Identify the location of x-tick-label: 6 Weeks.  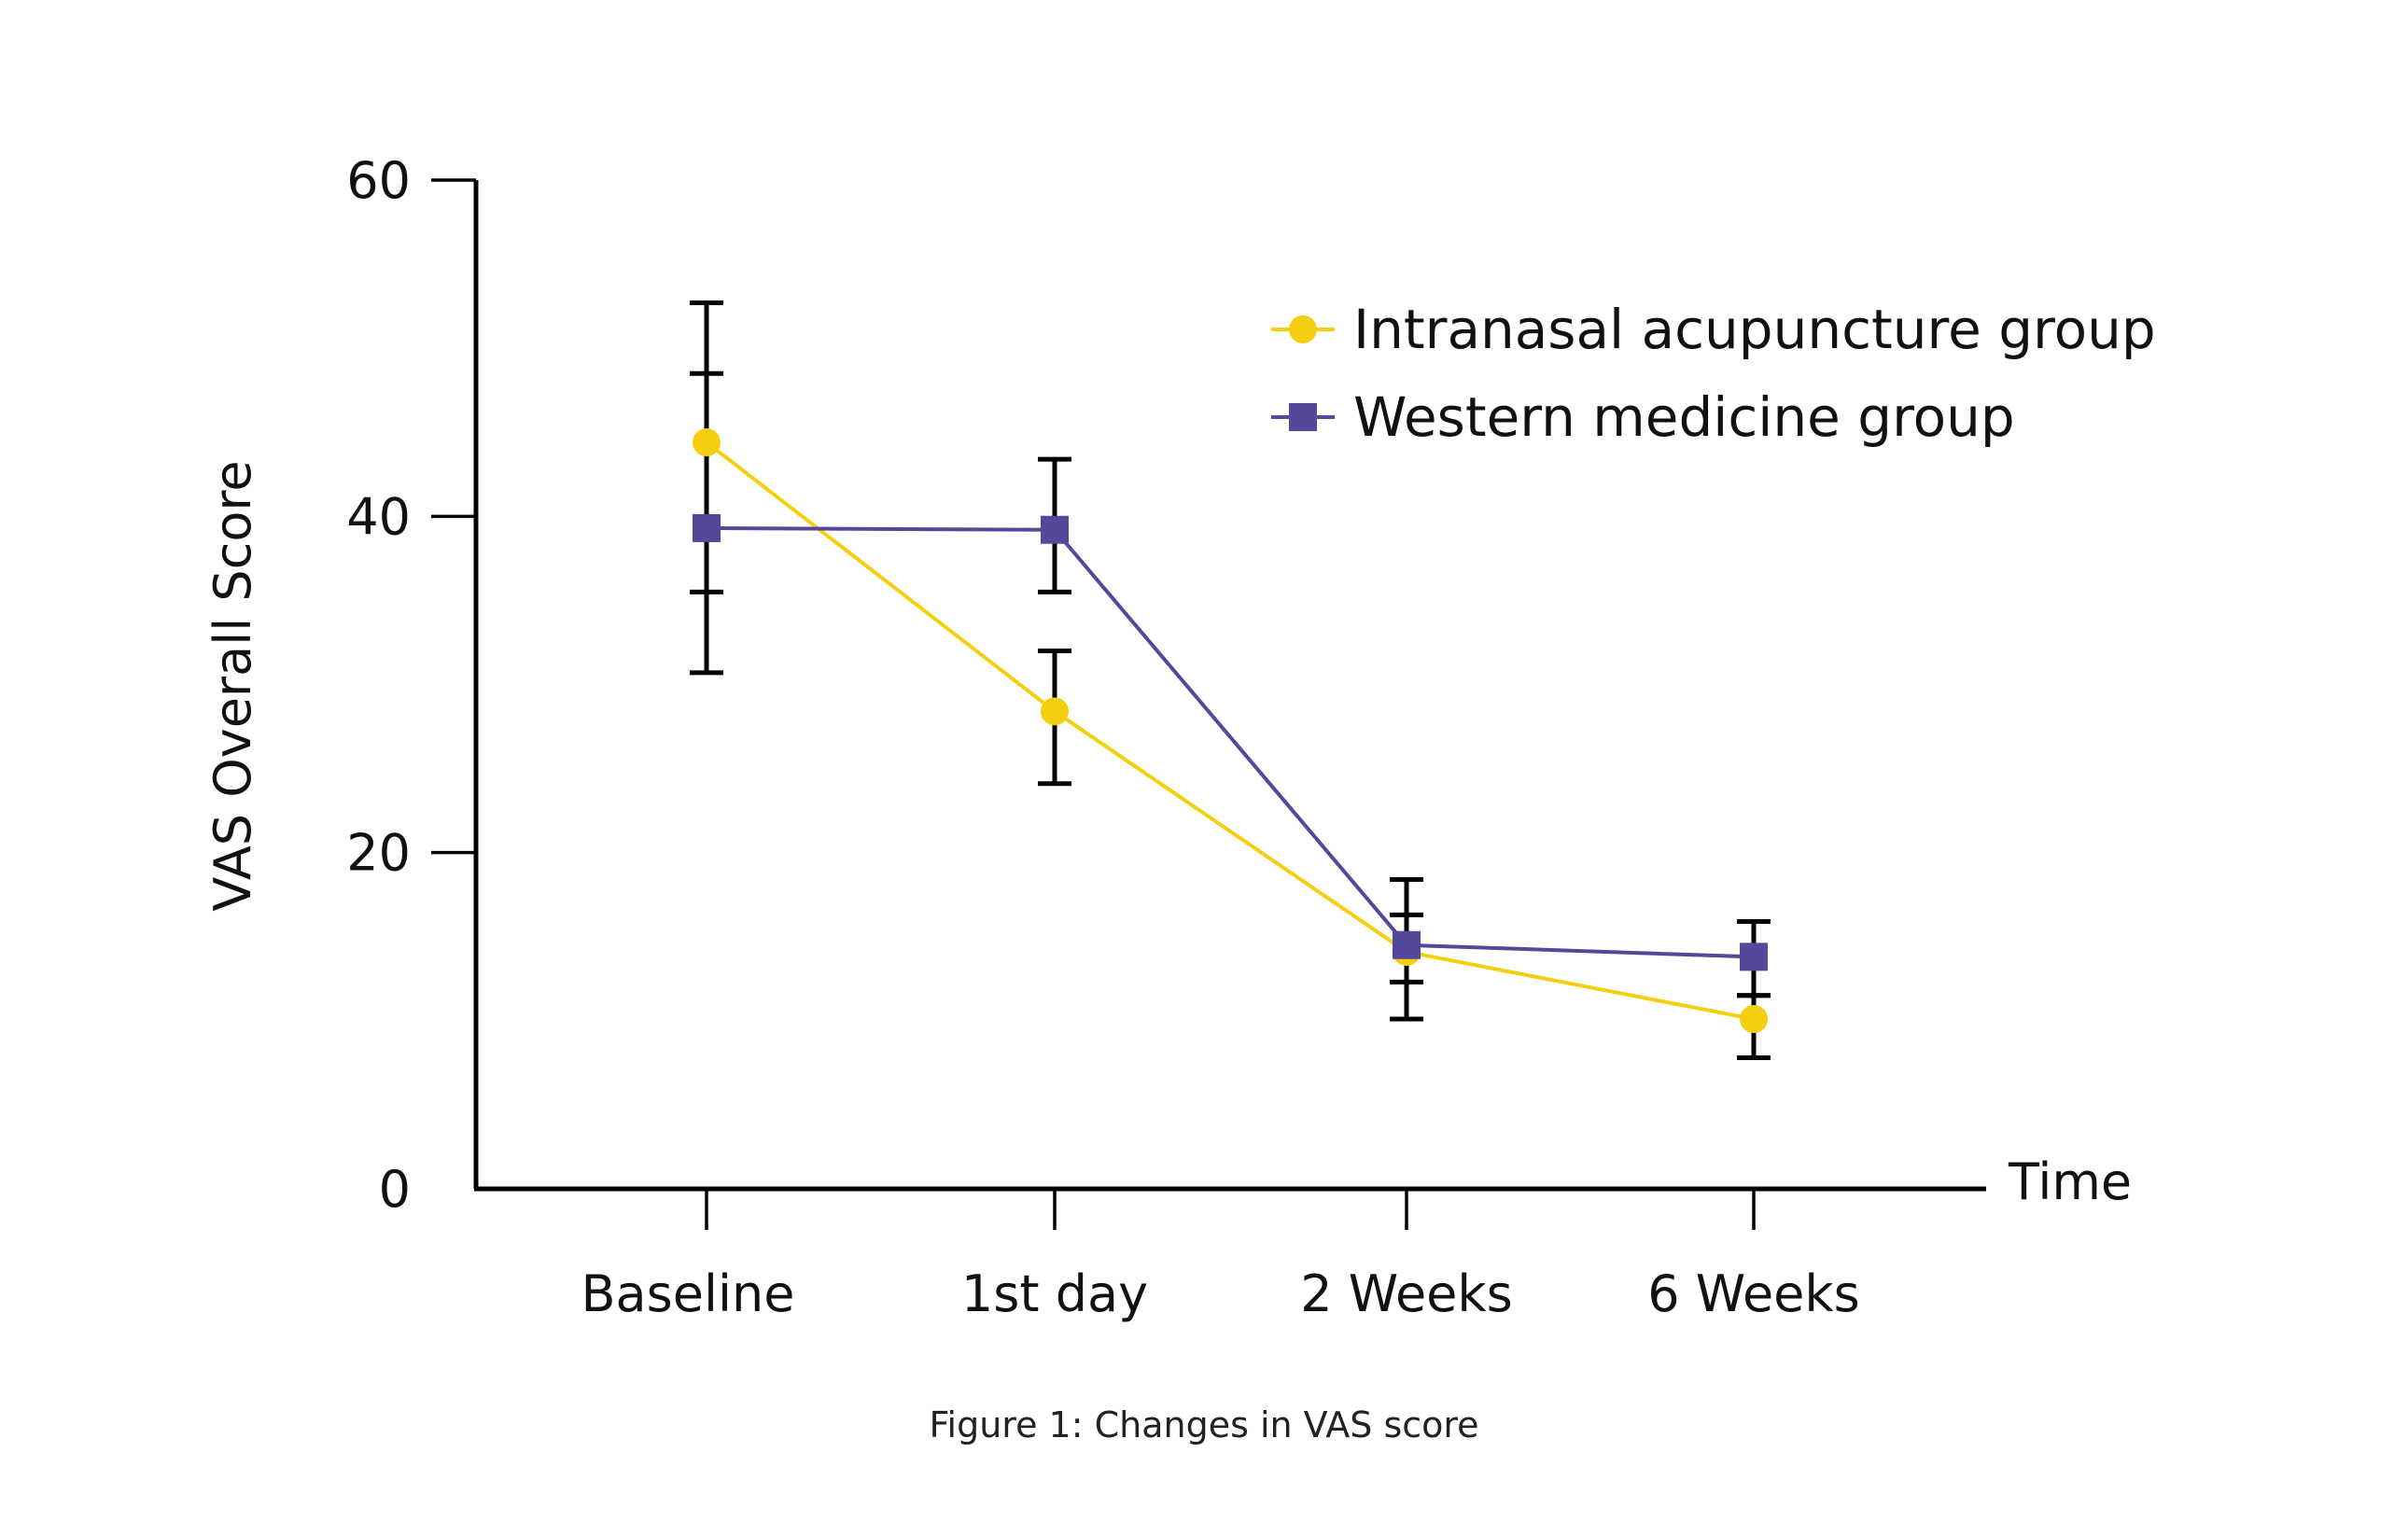
(1753, 1293).